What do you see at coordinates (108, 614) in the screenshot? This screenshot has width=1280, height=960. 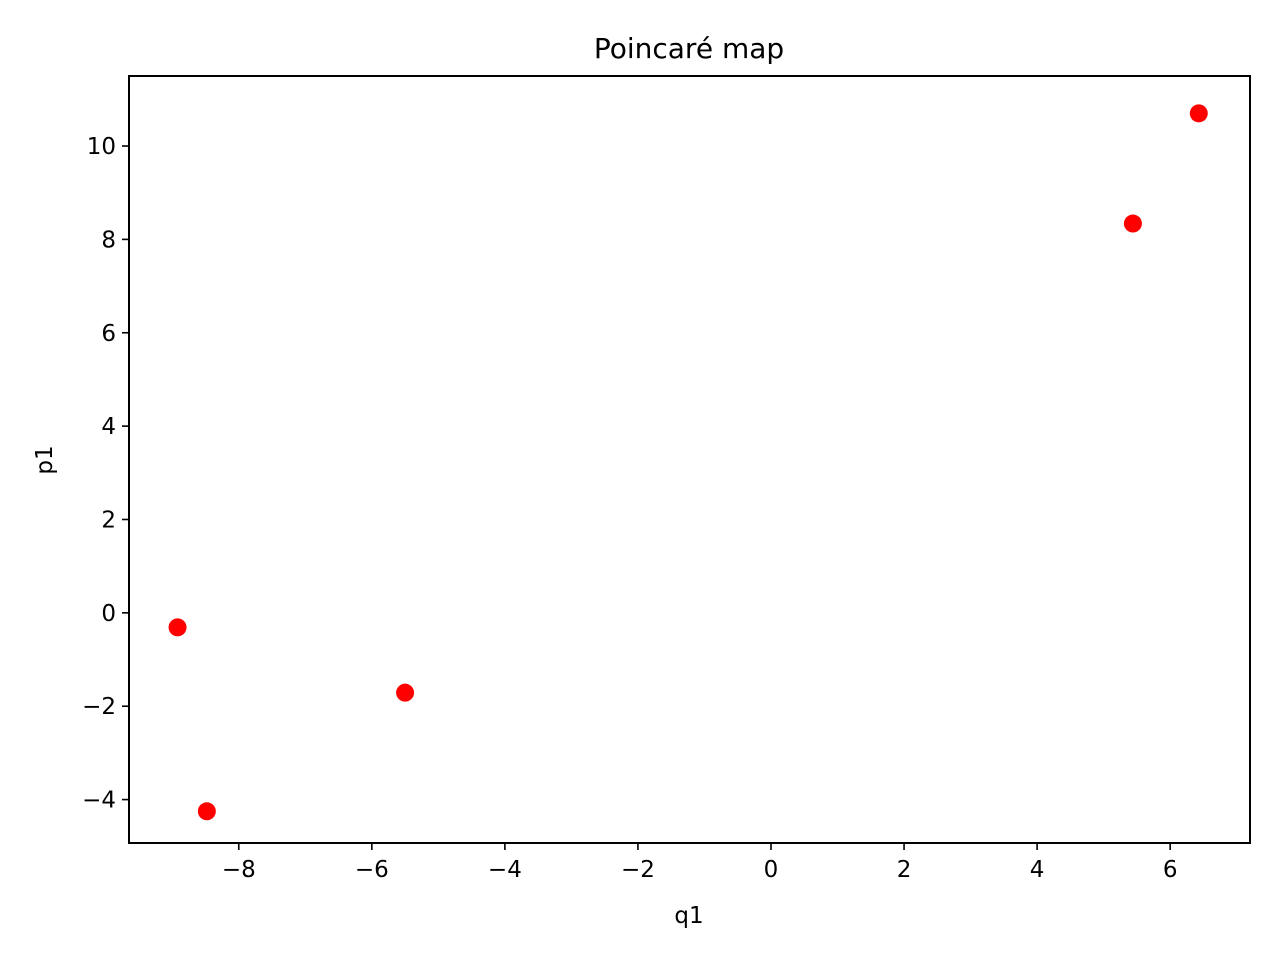 I see `y-tick-label: 0` at bounding box center [108, 614].